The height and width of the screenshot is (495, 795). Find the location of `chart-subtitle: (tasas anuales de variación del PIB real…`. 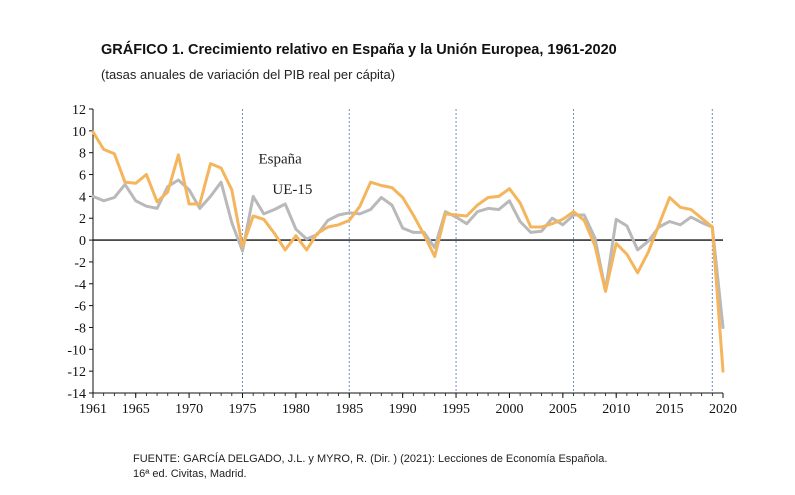

chart-subtitle: (tasas anuales de variación del PIB real… is located at coordinates (248, 74).